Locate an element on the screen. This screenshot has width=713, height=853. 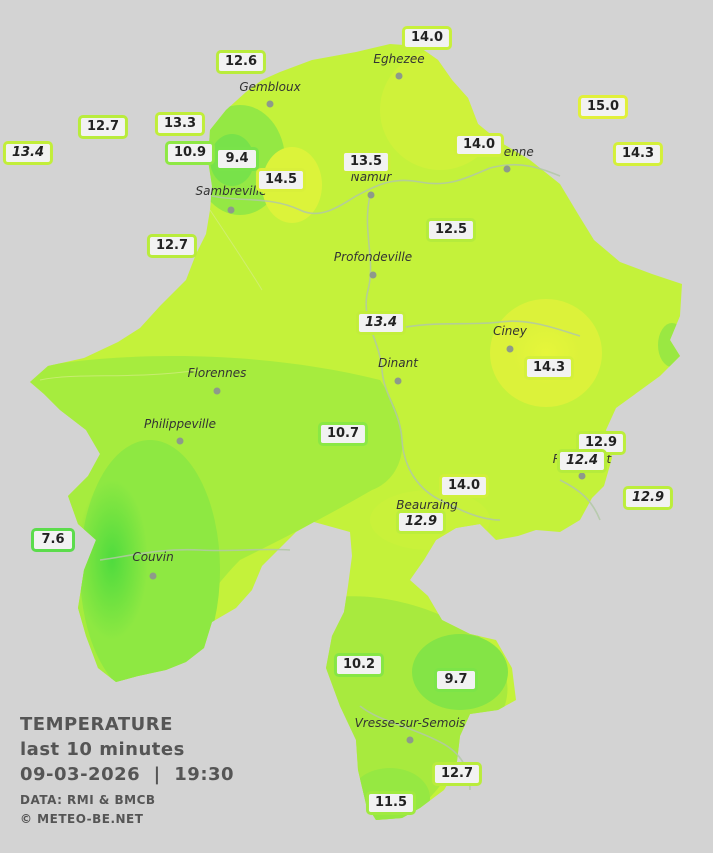
temperature-label: 15.0 is located at coordinates (603, 107).